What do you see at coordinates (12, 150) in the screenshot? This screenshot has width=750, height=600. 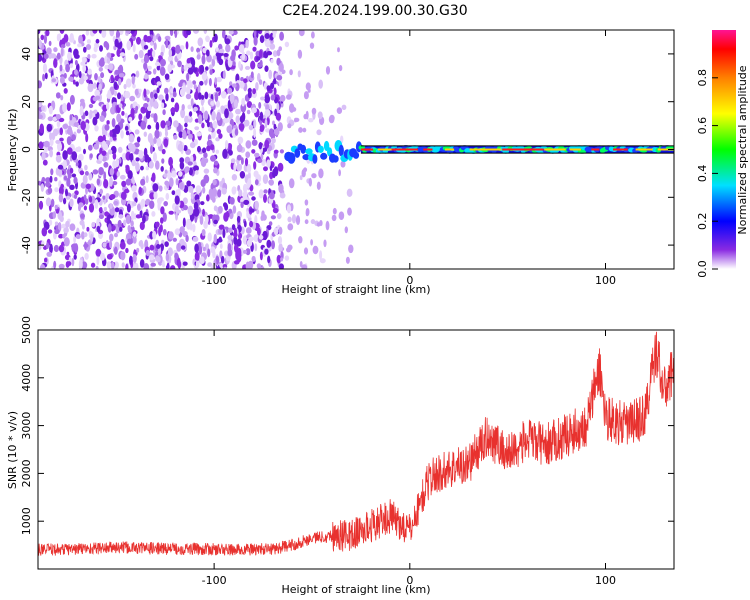 I see `spectrogram-y-axis-label: Frequency (Hz)` at bounding box center [12, 150].